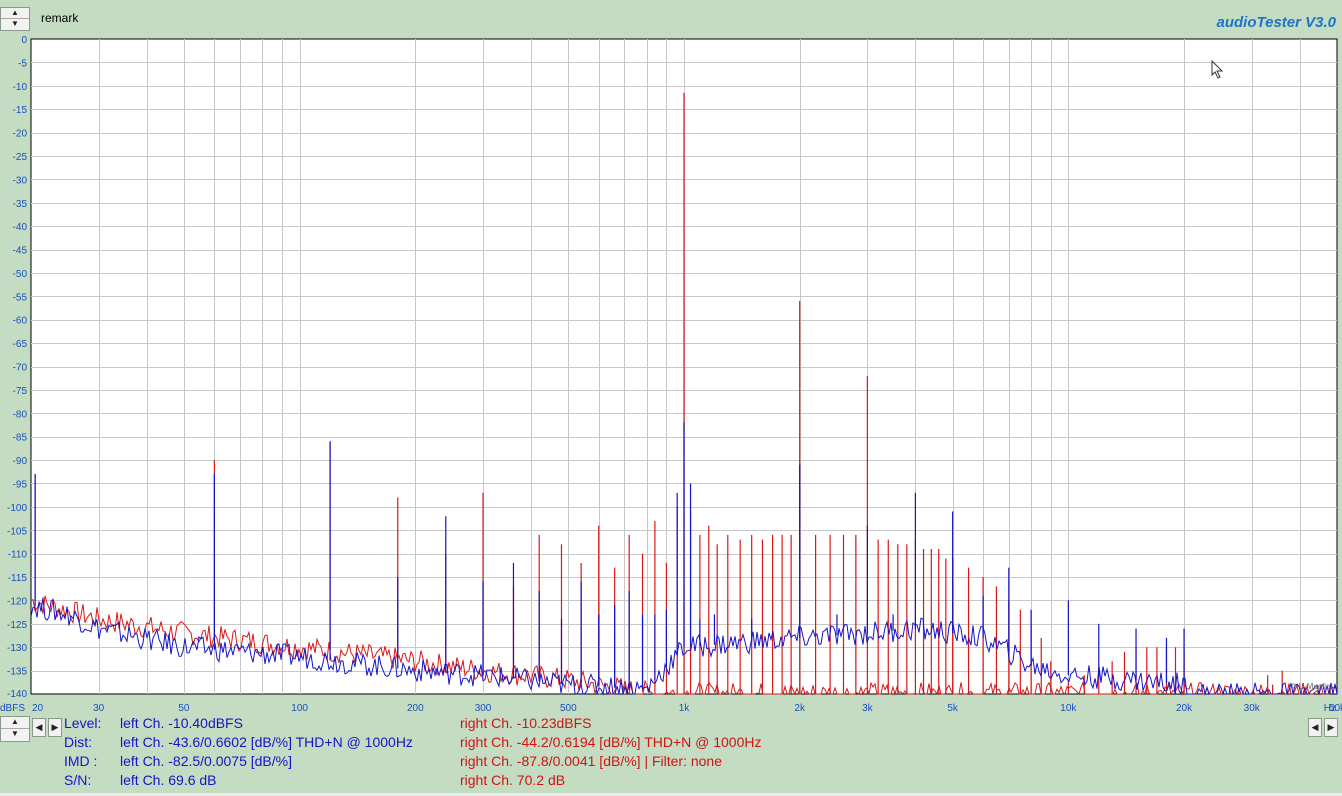  Describe the element at coordinates (1315, 727) in the screenshot. I see `scroll-left-button-right: ◀` at that location.